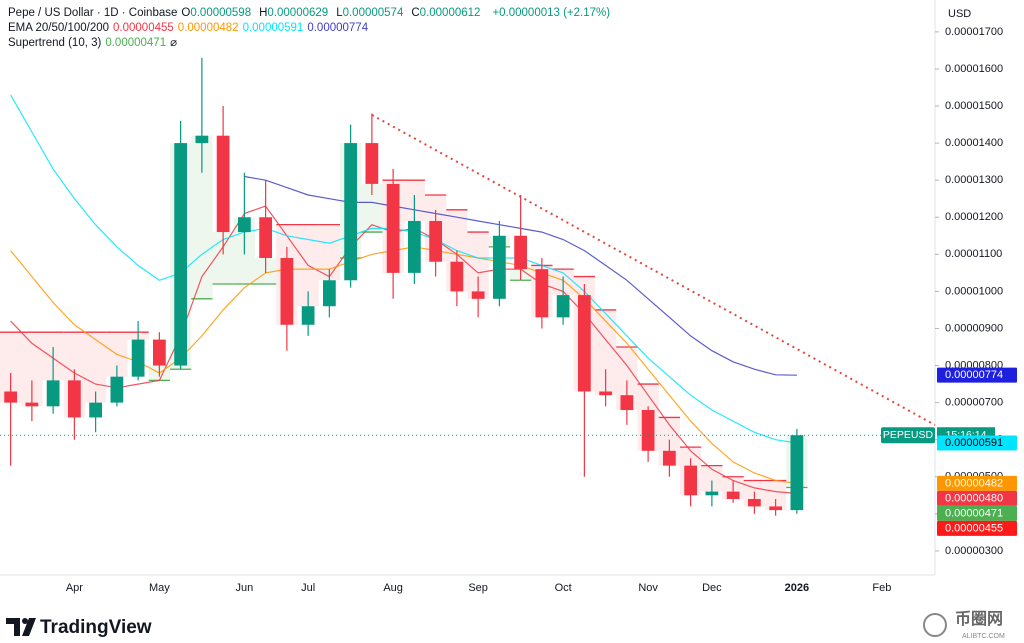 The width and height of the screenshot is (1024, 643). I want to click on ohlc-item: C0.00000612, so click(447, 13).